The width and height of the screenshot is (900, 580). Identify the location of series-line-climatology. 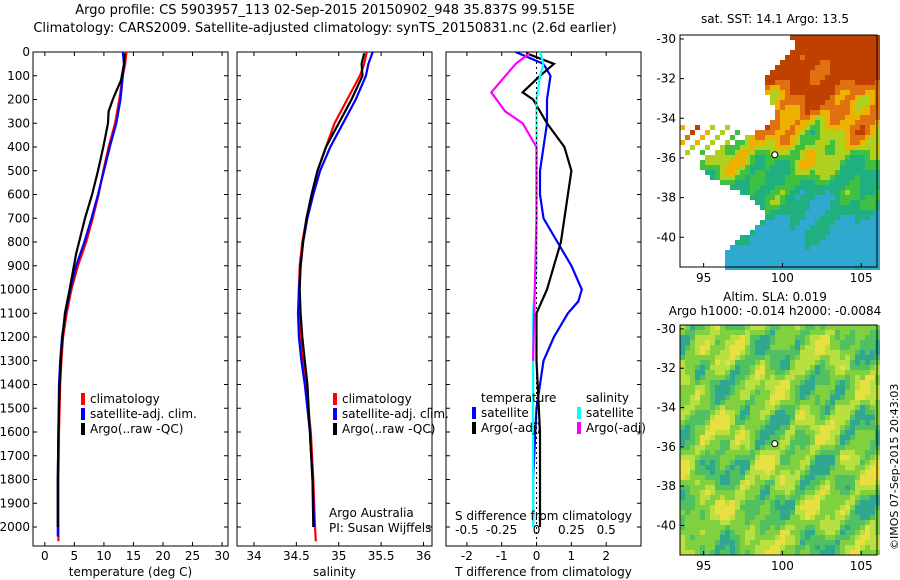
(332, 297).